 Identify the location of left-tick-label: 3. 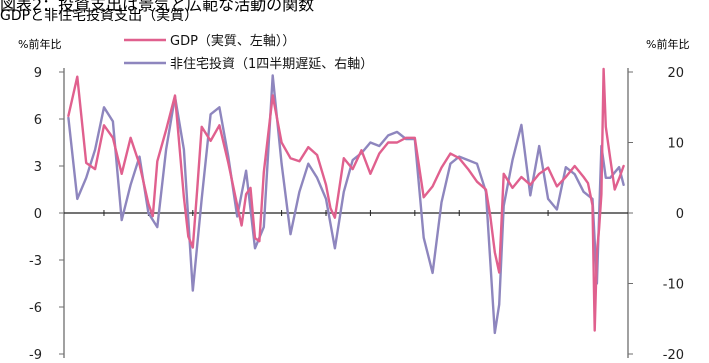
(38, 167).